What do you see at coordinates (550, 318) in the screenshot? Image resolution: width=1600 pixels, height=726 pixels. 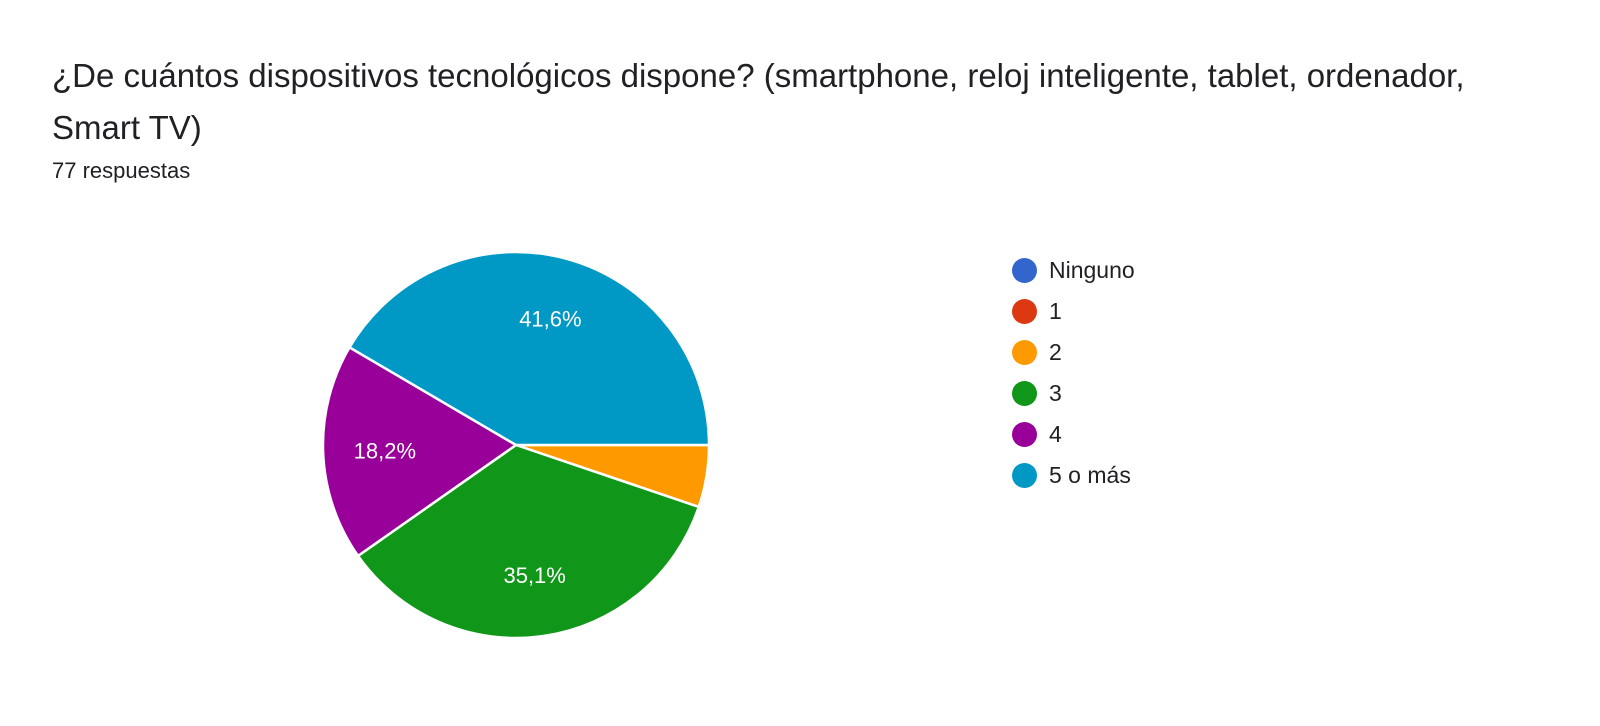 I see `pie-data-label: 41,6%` at bounding box center [550, 318].